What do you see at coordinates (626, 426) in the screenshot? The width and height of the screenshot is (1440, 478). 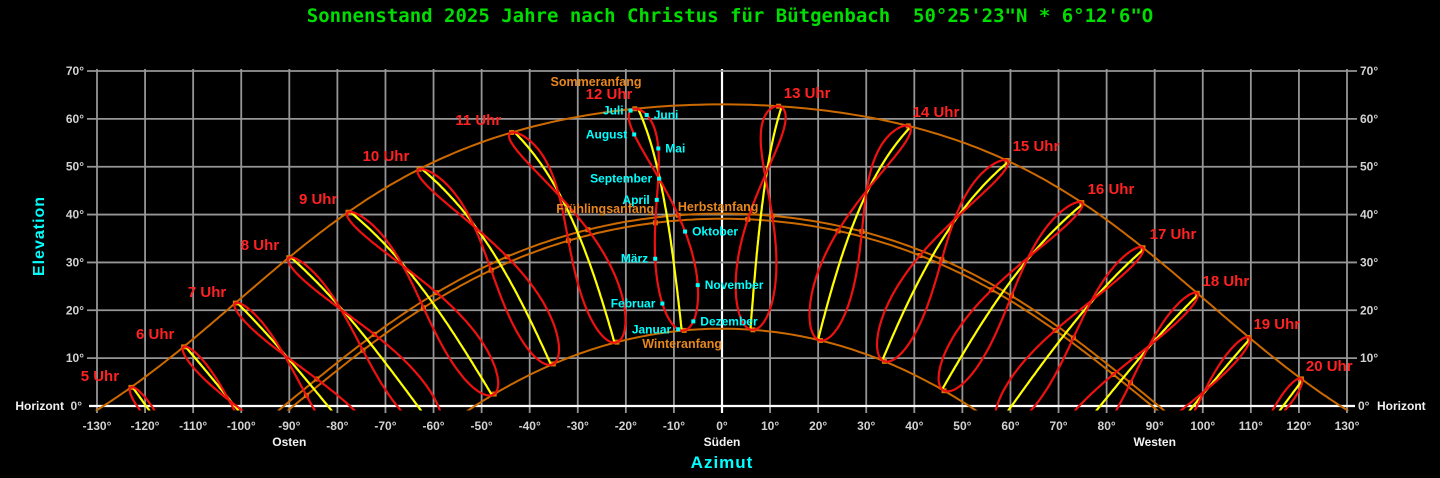 I see `x-tick-label: -20°` at bounding box center [626, 426].